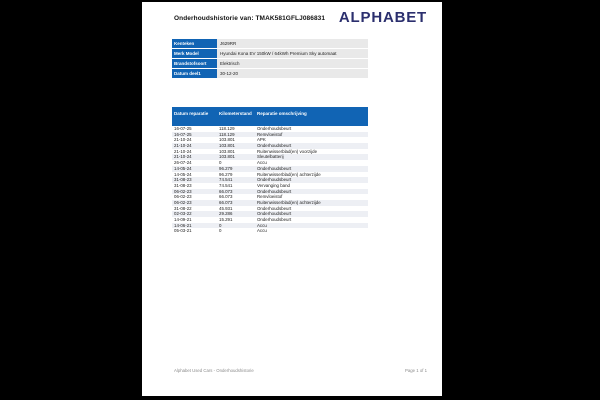 The width and height of the screenshot is (600, 400). I want to click on table-row: 06-02-23 66.073 Onderhoudsbeurt, so click(270, 191).